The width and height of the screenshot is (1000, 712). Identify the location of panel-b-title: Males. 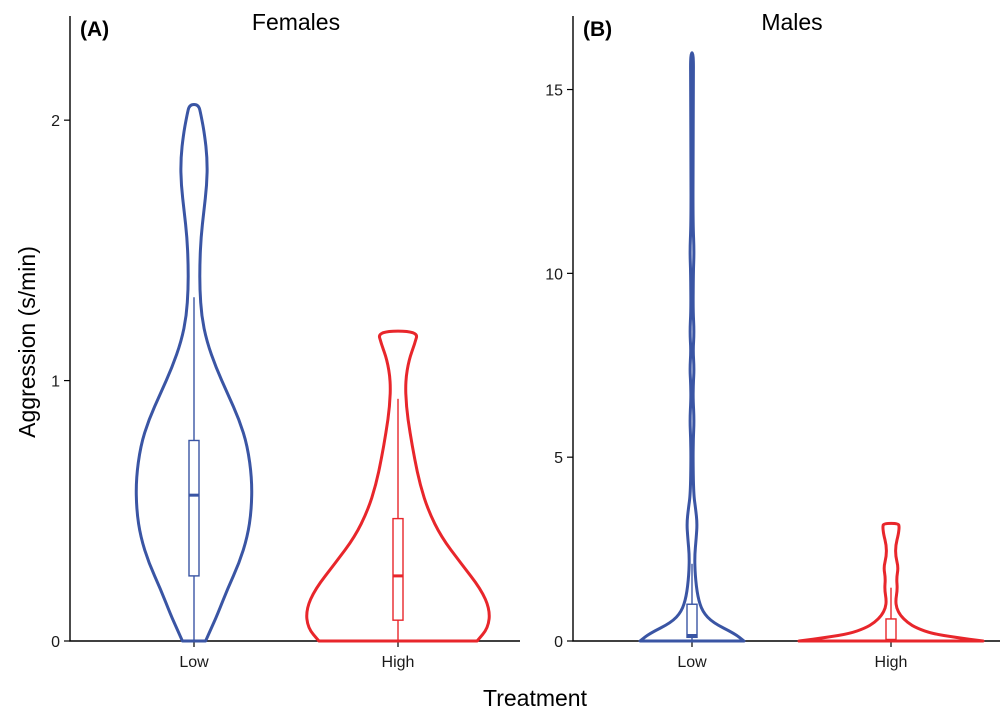
(791, 22).